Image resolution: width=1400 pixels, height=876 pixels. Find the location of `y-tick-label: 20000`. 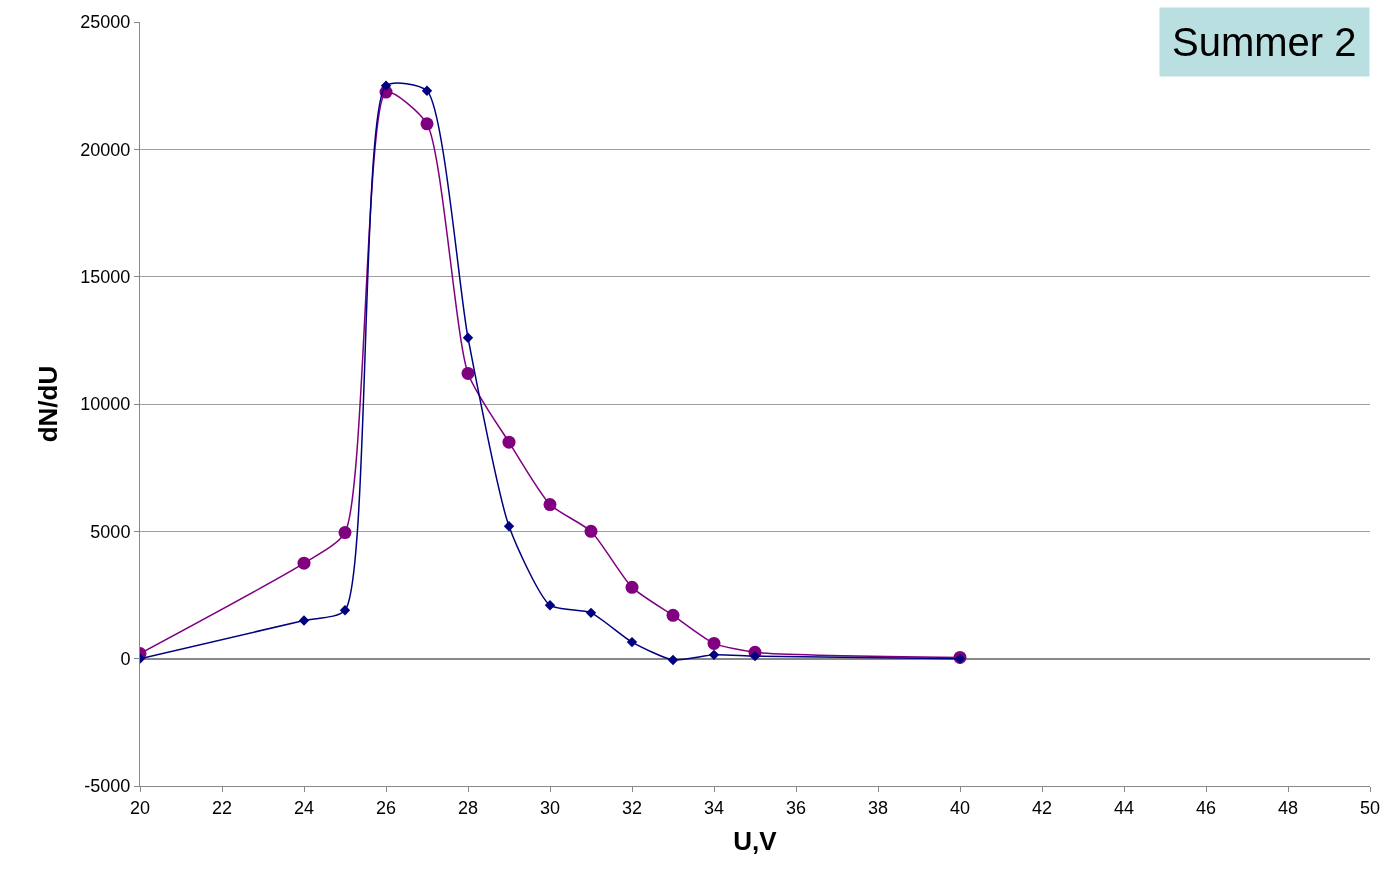

y-tick-label: 20000 is located at coordinates (105, 149).